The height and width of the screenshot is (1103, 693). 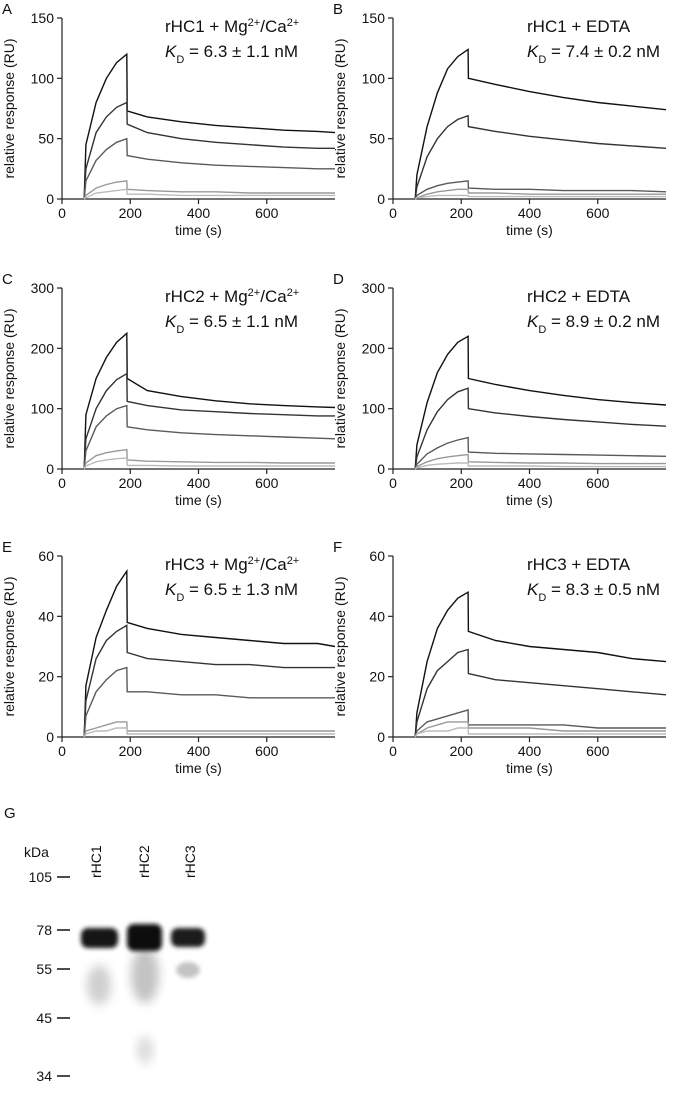 What do you see at coordinates (338, 279) in the screenshot?
I see `panel-label: D` at bounding box center [338, 279].